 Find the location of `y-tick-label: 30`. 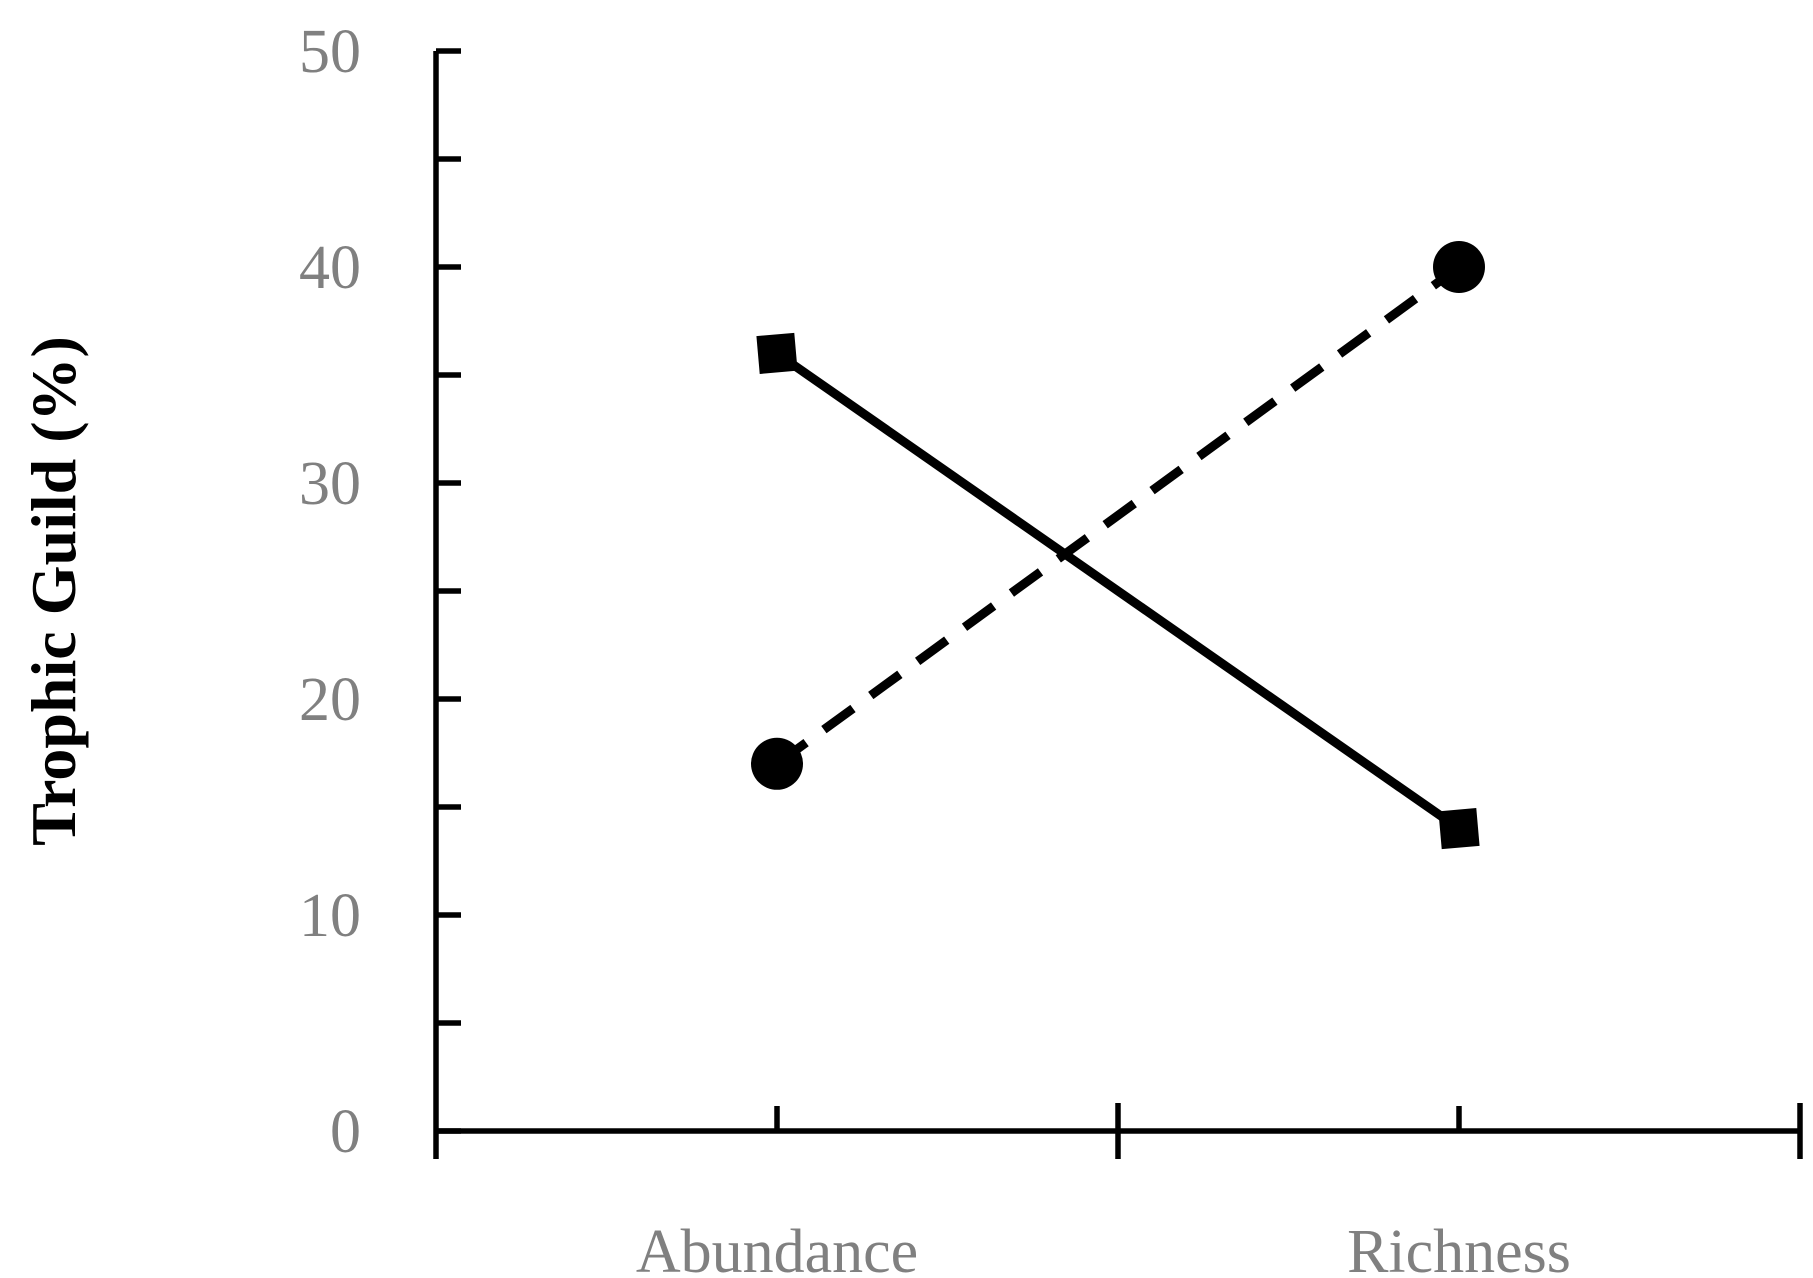

y-tick-label: 30 is located at coordinates (330, 484).